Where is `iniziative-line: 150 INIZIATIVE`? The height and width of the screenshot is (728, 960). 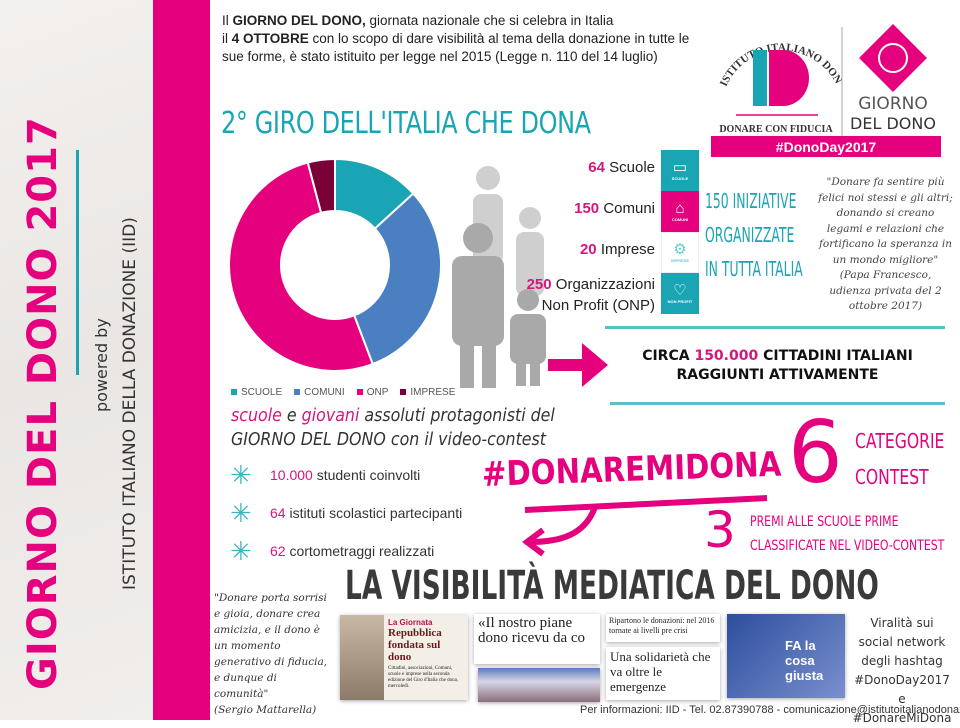 iniziative-line: 150 INIZIATIVE is located at coordinates (751, 201).